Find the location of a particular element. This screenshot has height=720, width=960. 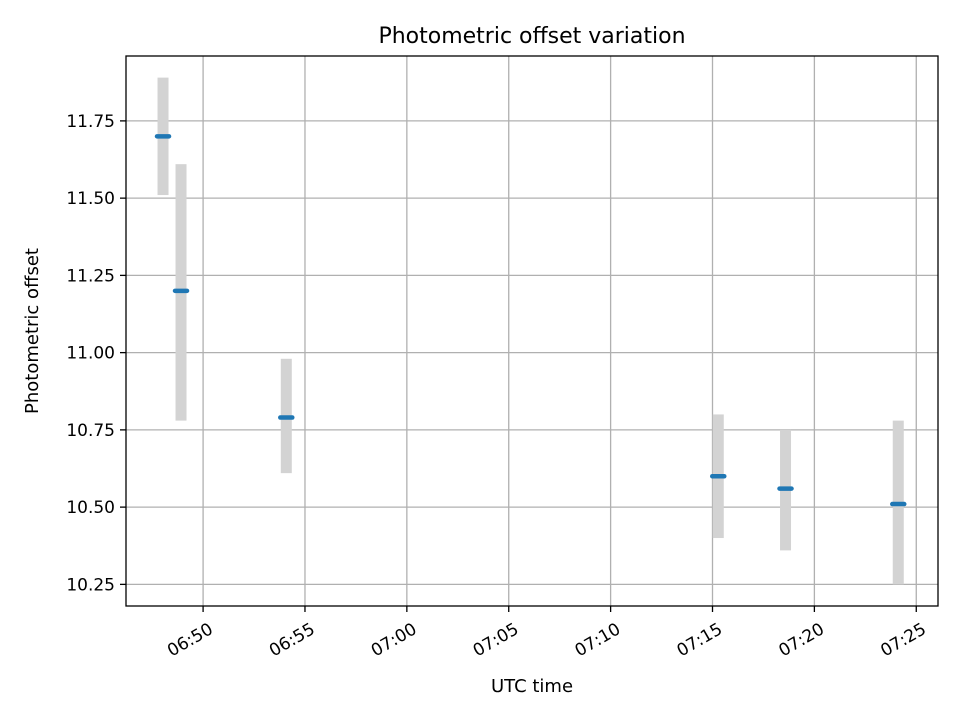

y-axis-label: Photometric offset is located at coordinates (32, 331).